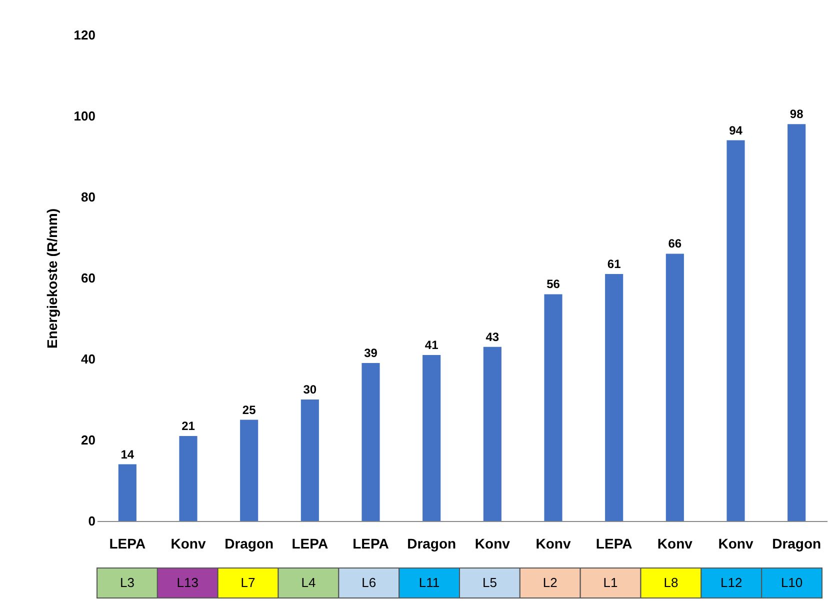 The height and width of the screenshot is (608, 838). I want to click on category-label: L1, so click(610, 582).